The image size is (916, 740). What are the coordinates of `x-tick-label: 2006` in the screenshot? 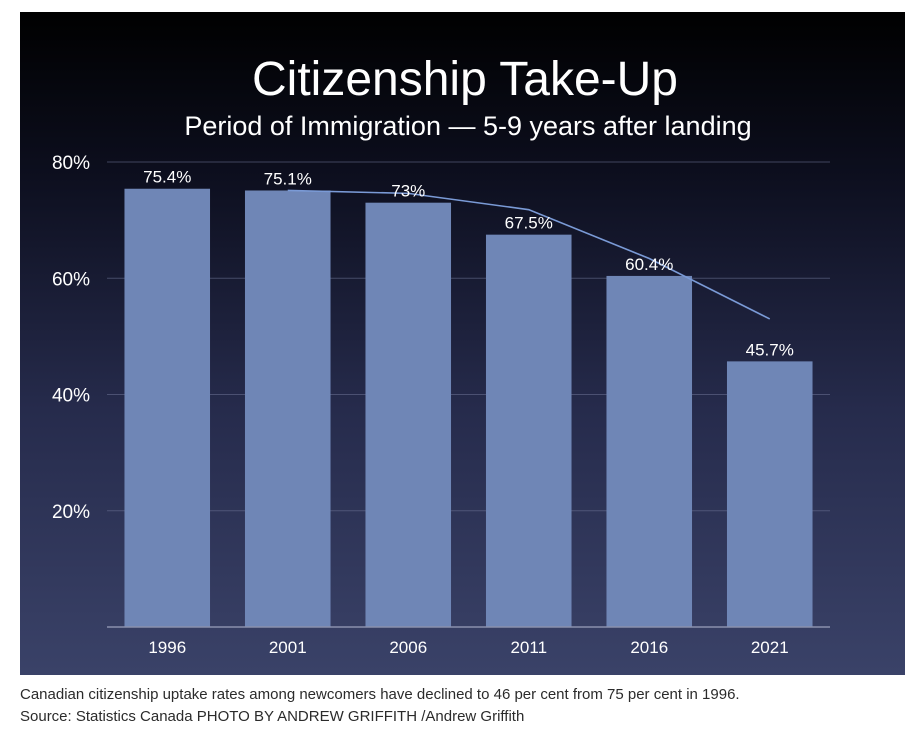 It's located at (408, 647).